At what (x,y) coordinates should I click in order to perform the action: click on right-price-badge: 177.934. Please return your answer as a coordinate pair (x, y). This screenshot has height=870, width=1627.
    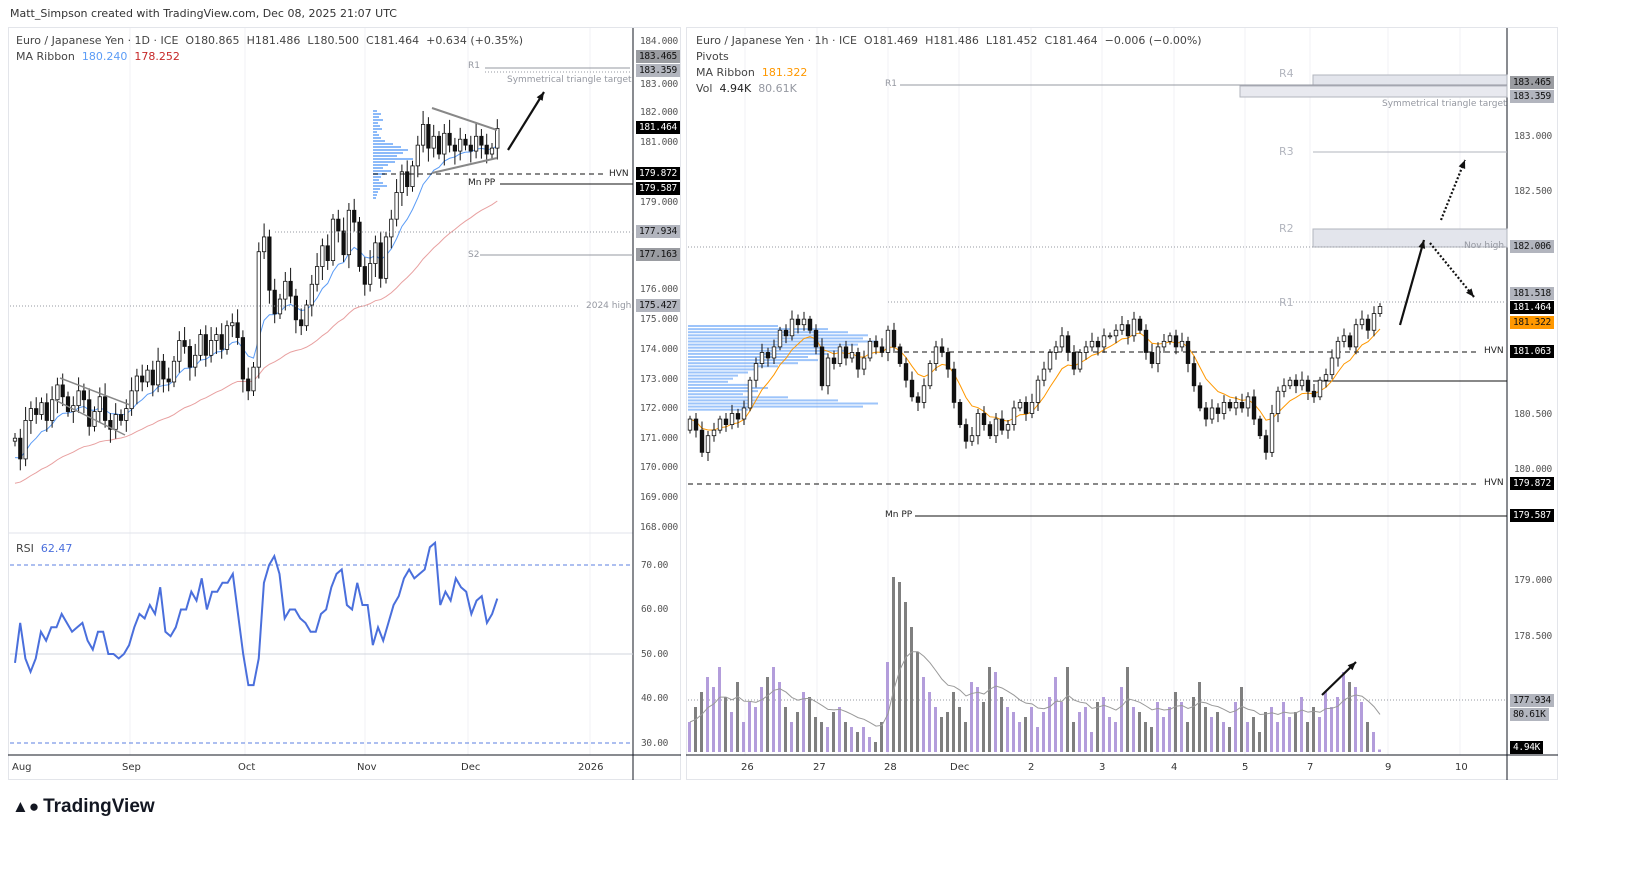
    Looking at the image, I should click on (1532, 700).